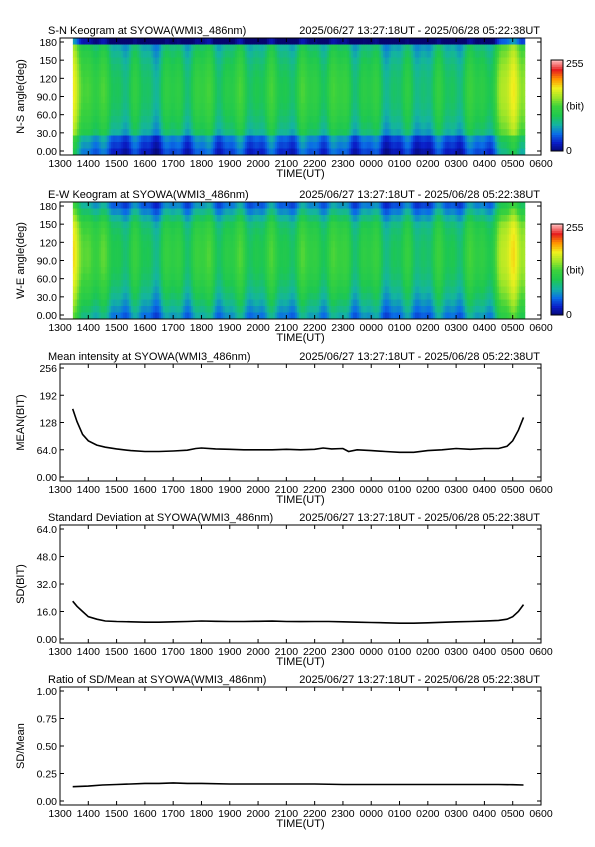 The image size is (595, 847). Describe the element at coordinates (89, 164) in the screenshot. I see `x-tick-label: 1400` at that location.